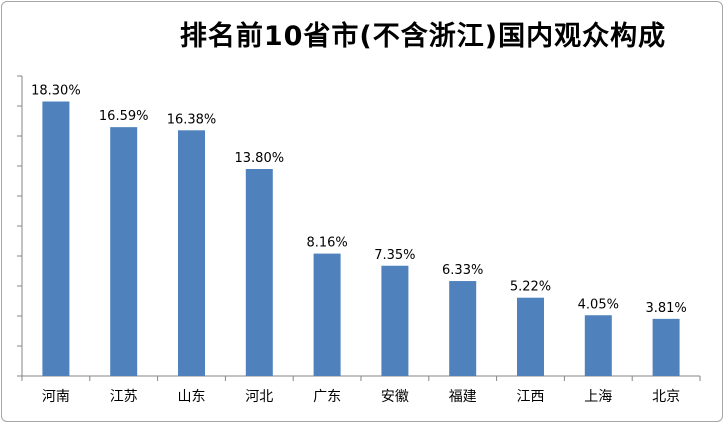 This screenshot has width=726, height=425. Describe the element at coordinates (598, 397) in the screenshot. I see `x-tick-label: 上海` at that location.